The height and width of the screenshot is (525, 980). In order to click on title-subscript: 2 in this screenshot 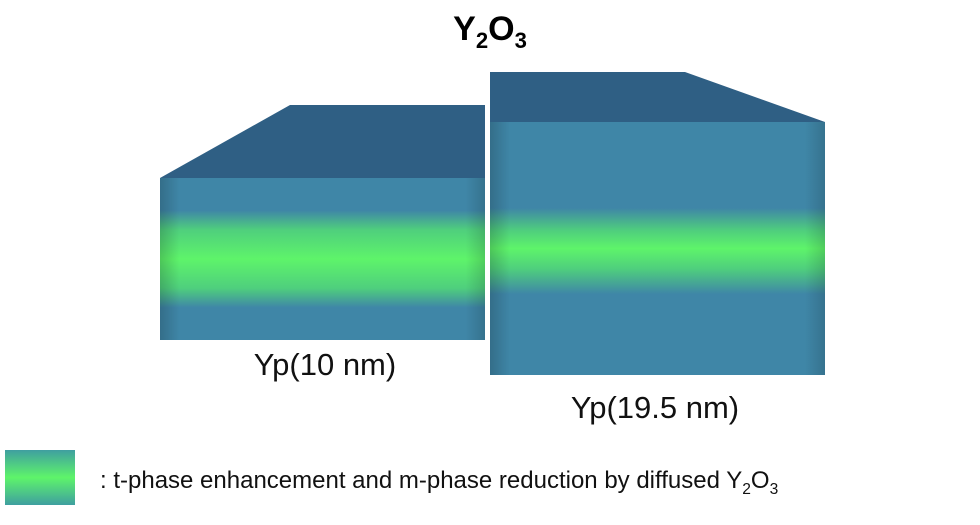, I will do `click(482, 40)`.